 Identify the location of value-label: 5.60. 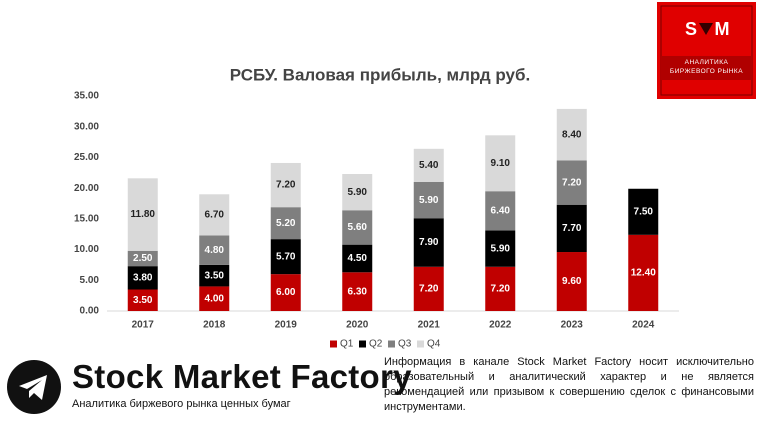
(358, 227).